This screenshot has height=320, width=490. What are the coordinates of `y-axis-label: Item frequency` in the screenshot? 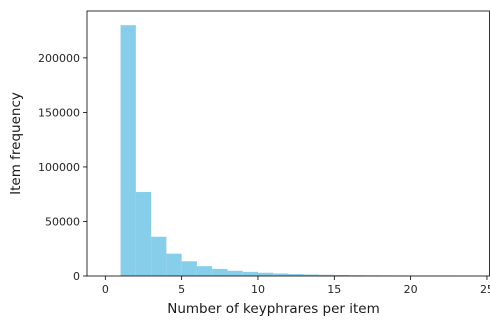 It's located at (16, 143).